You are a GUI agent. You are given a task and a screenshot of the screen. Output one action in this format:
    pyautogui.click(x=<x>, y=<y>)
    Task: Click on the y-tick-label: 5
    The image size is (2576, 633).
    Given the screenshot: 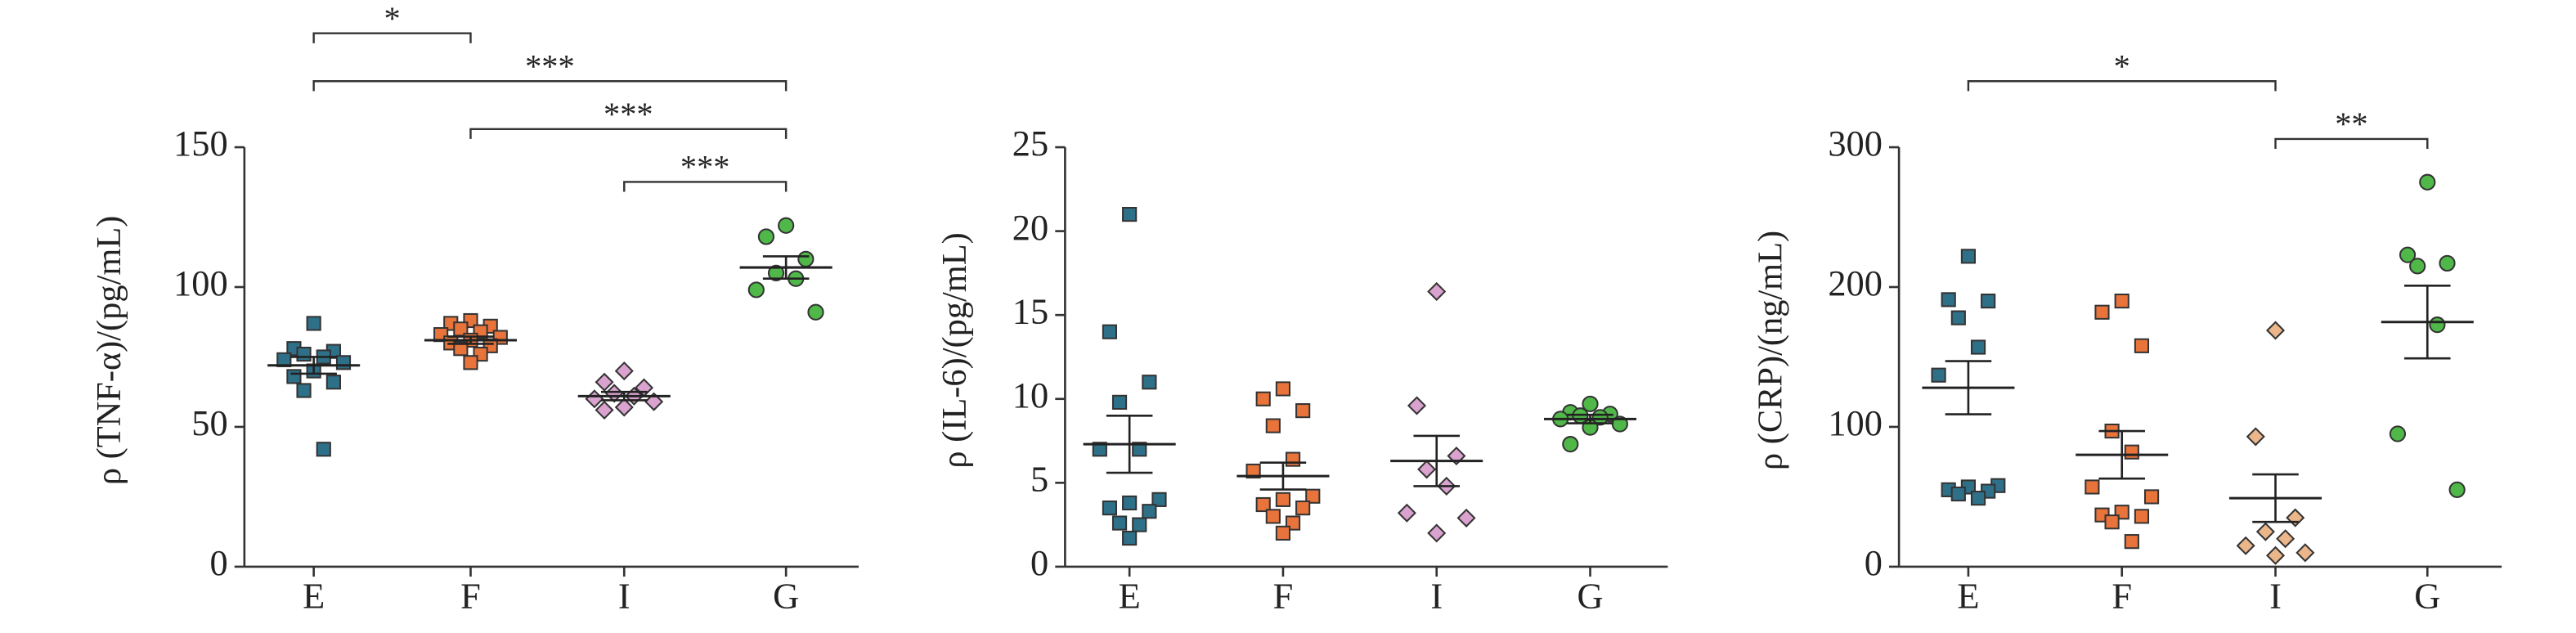 What is the action you would take?
    pyautogui.click(x=1039, y=479)
    